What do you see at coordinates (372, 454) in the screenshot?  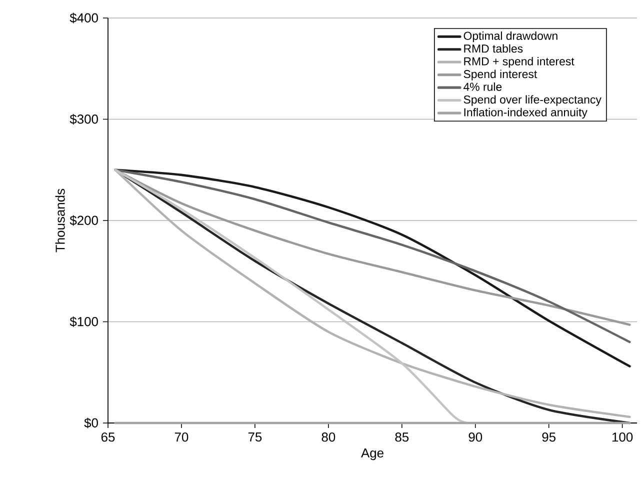 I see `x-axis-title: Age` at bounding box center [372, 454].